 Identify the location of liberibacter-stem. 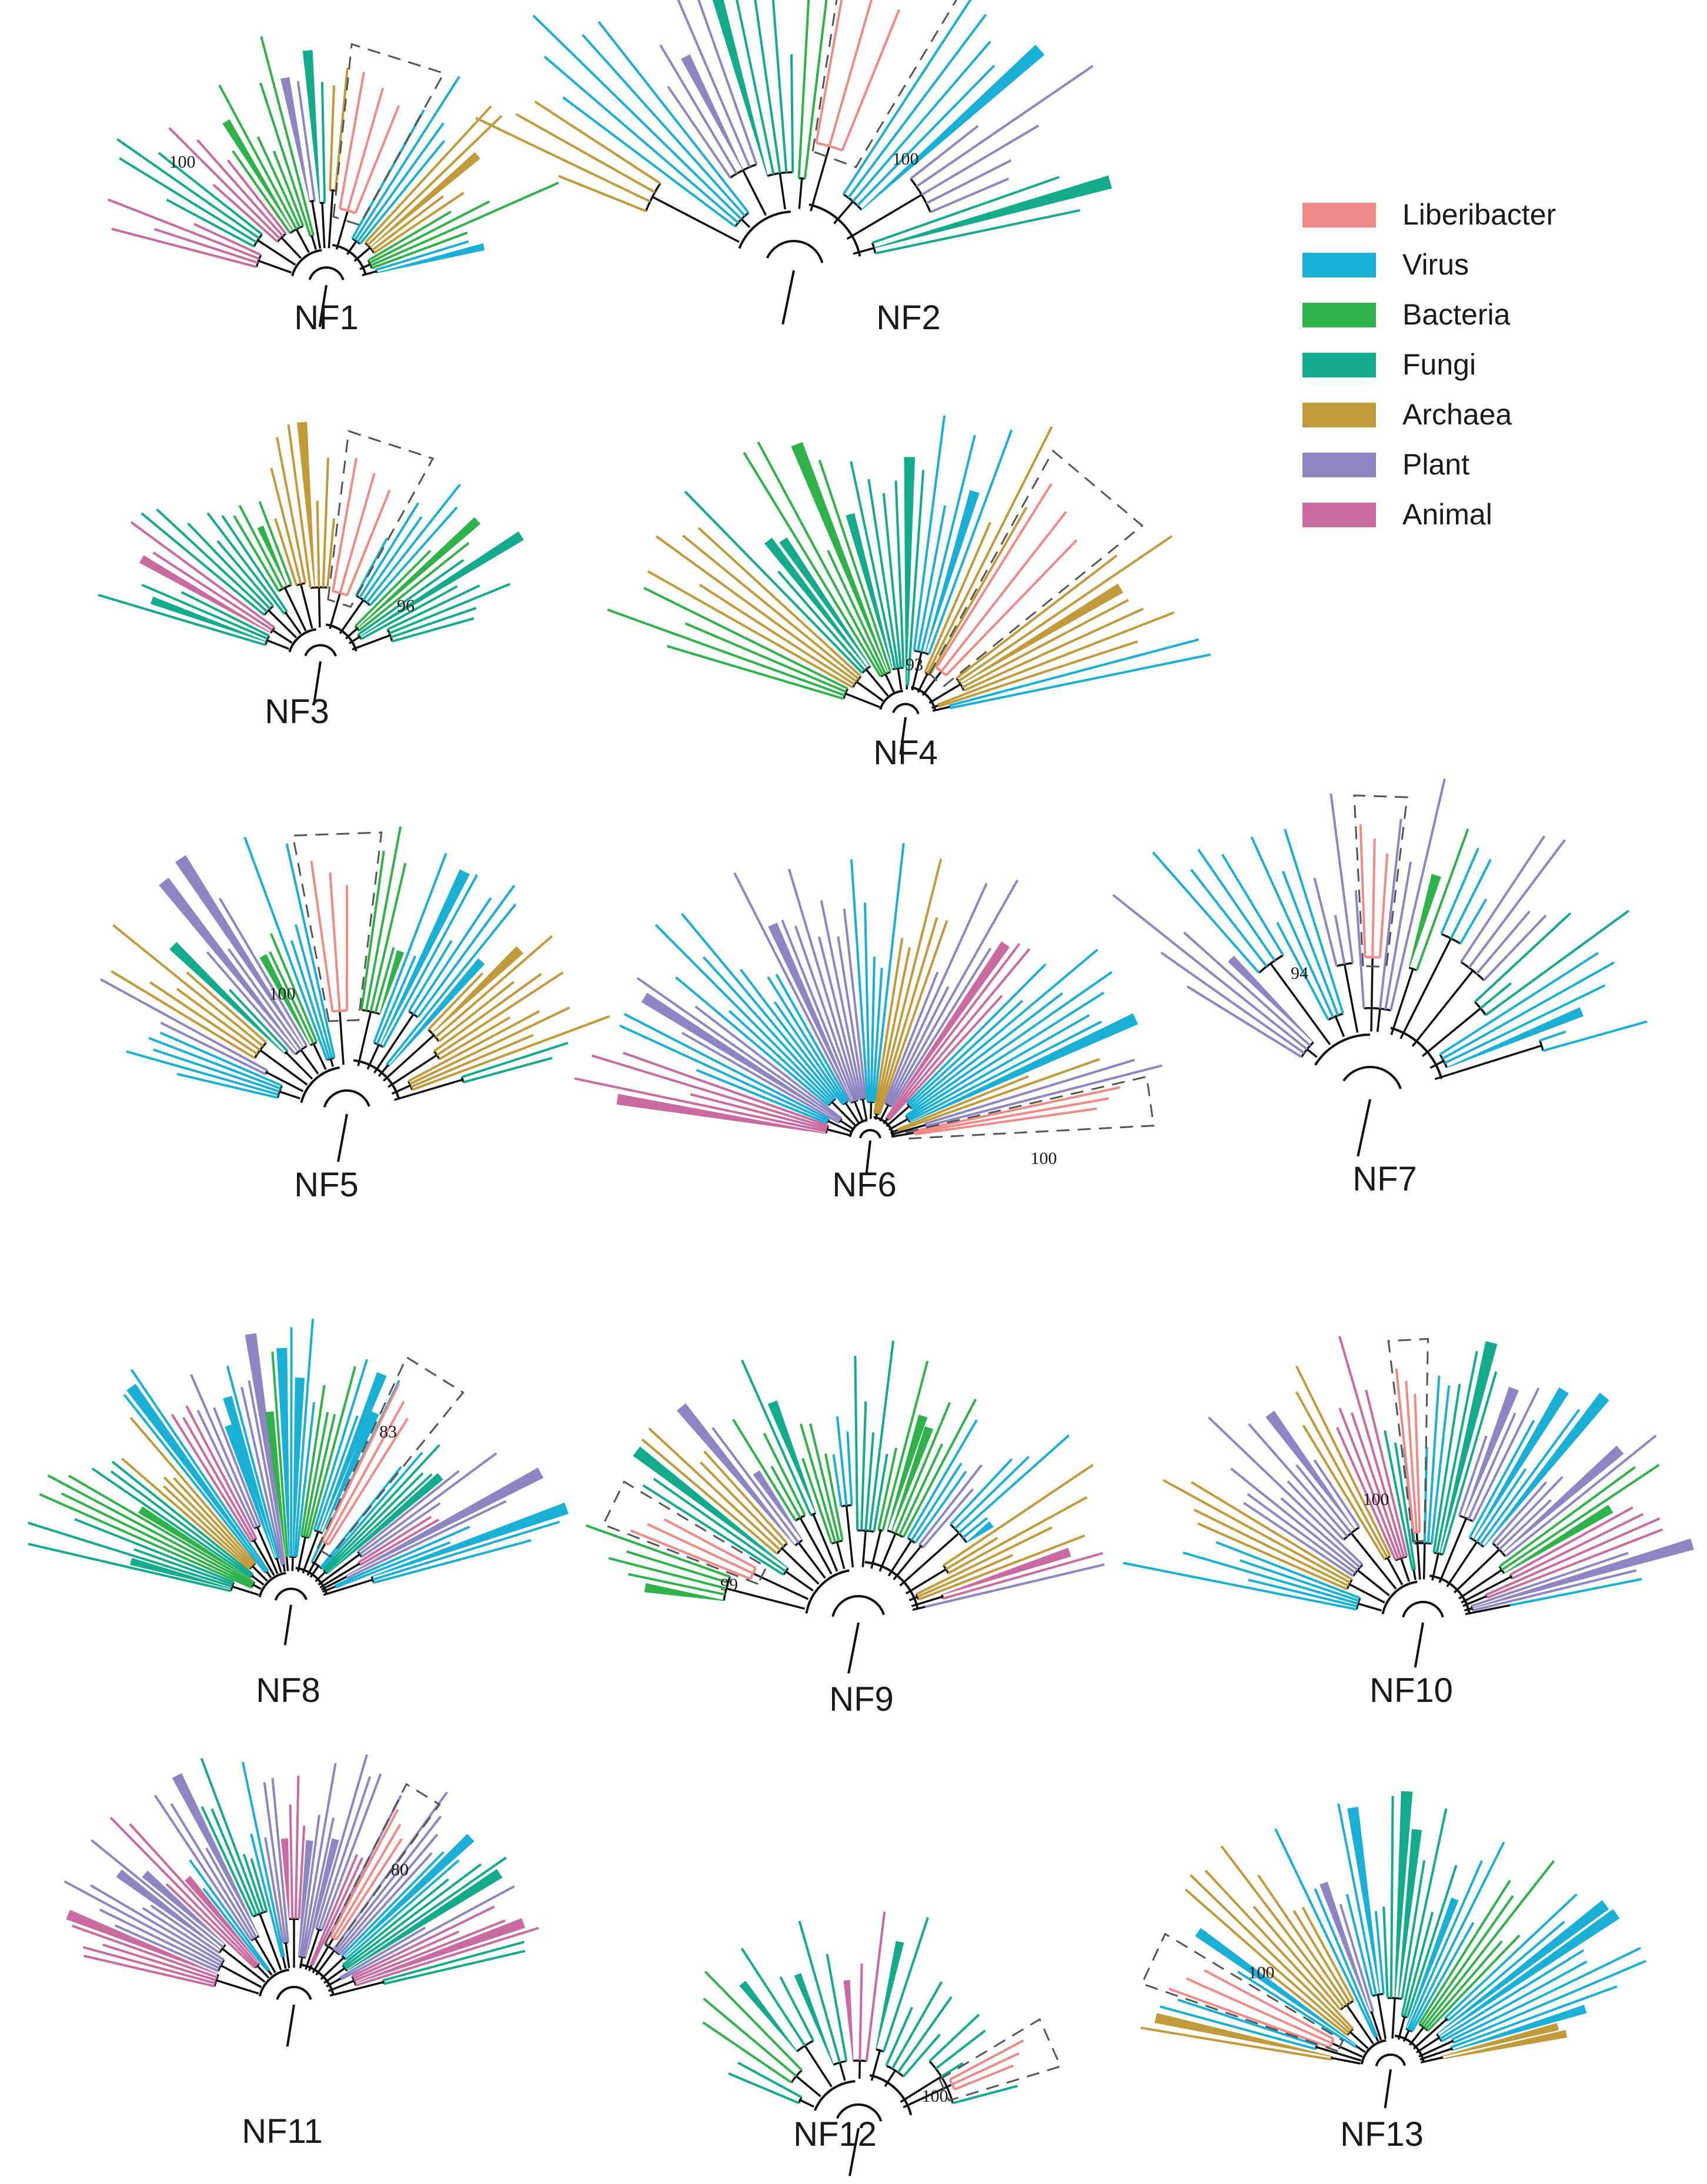
(342, 230).